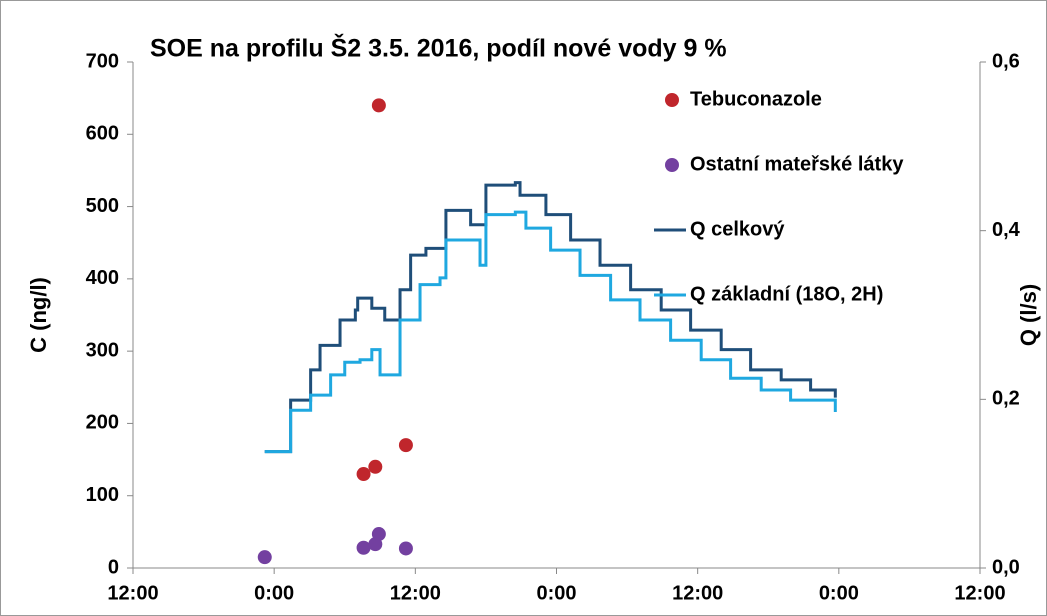 This screenshot has height=616, width=1047. Describe the element at coordinates (756, 99) in the screenshot. I see `legend-label: Tebuconazole` at that location.